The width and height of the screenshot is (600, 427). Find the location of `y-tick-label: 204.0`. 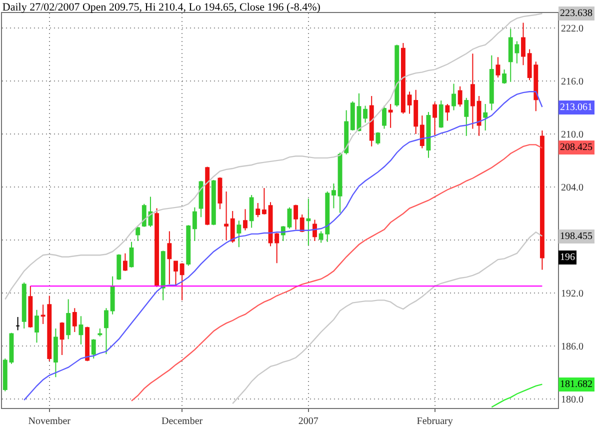

y-tick-label: 204.0 is located at coordinates (572, 188).